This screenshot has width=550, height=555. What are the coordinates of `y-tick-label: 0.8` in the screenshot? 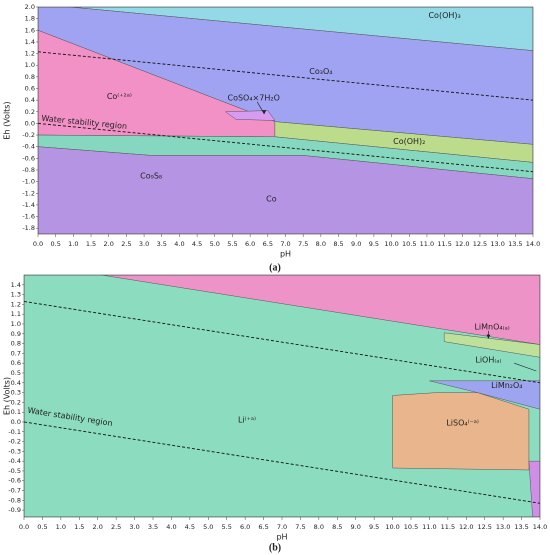 It's located at (30, 77).